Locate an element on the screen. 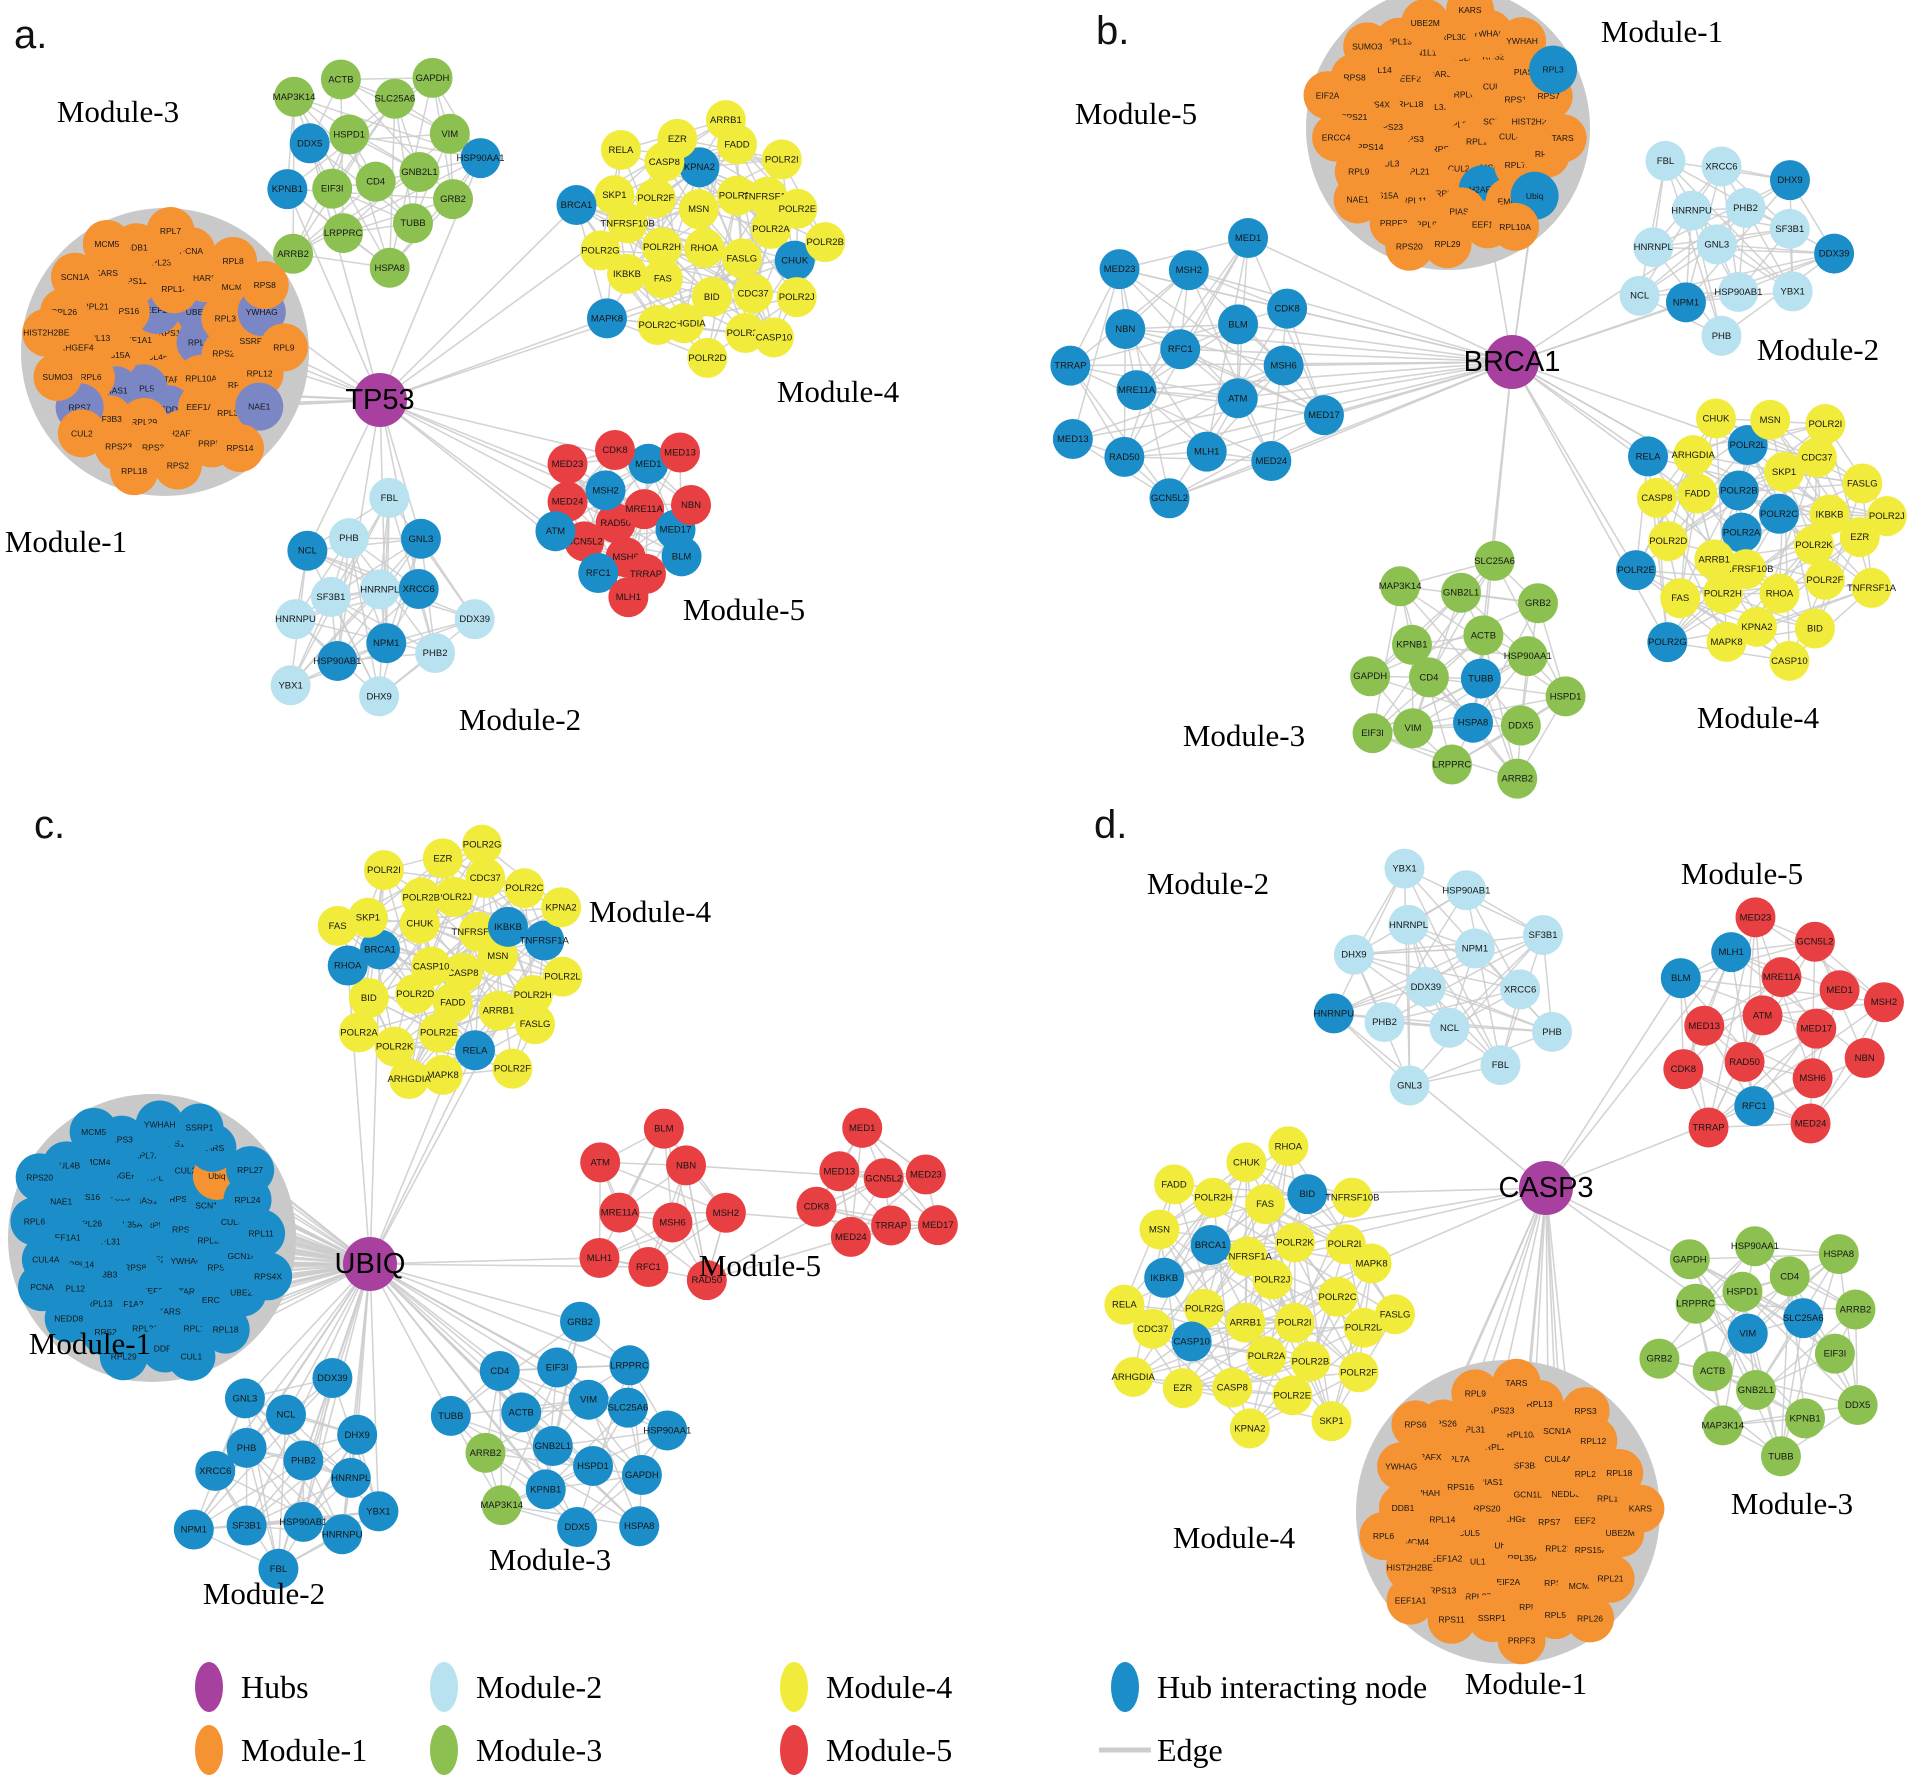 The width and height of the screenshot is (1923, 1775). node-label-XRCC6: XRCC6 is located at coordinates (419, 589).